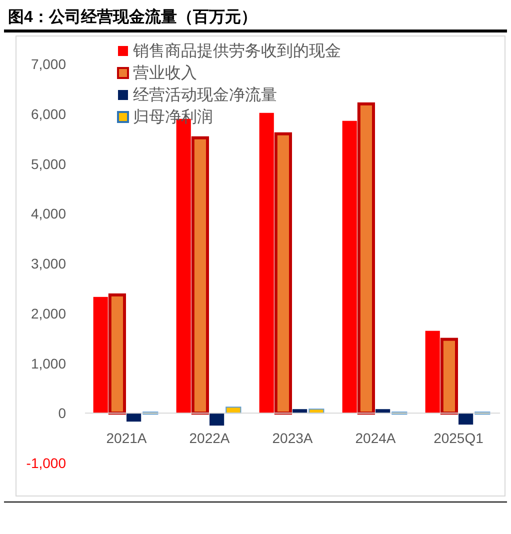 The width and height of the screenshot is (511, 534). Describe the element at coordinates (46, 463) in the screenshot. I see `y-tick-label: -1,000` at that location.